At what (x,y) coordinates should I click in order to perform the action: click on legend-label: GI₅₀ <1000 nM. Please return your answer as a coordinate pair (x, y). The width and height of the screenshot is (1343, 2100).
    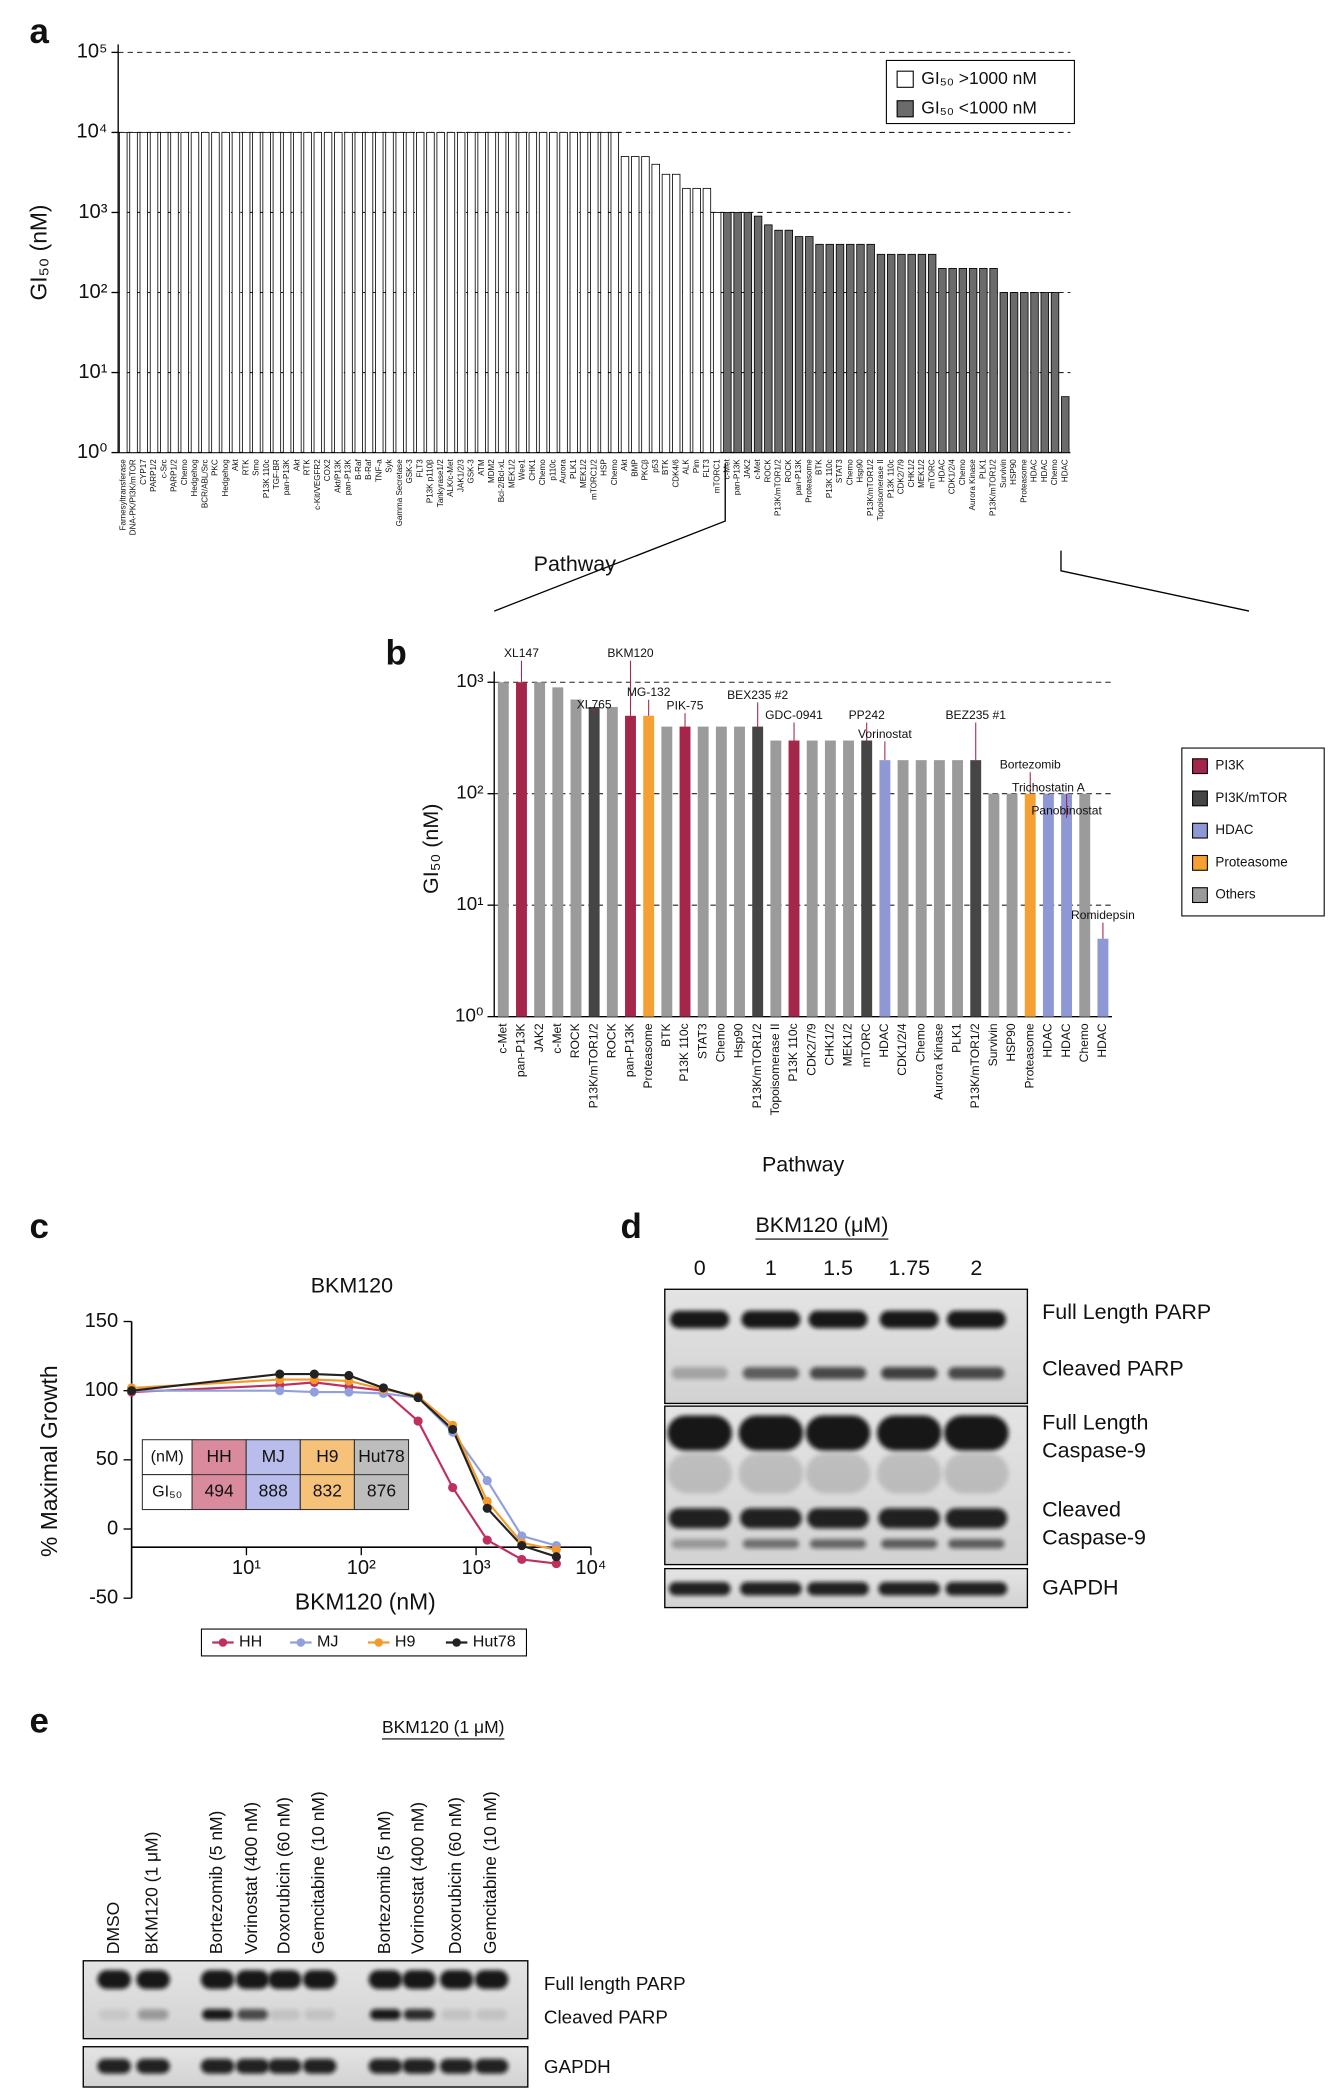
    Looking at the image, I should click on (979, 107).